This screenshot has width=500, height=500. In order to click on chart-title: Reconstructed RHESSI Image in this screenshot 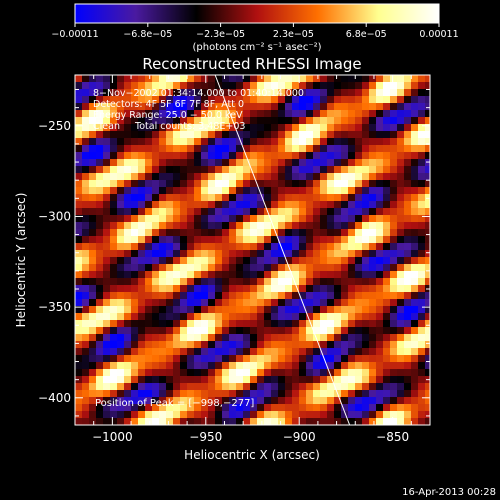, I will do `click(251, 64)`.